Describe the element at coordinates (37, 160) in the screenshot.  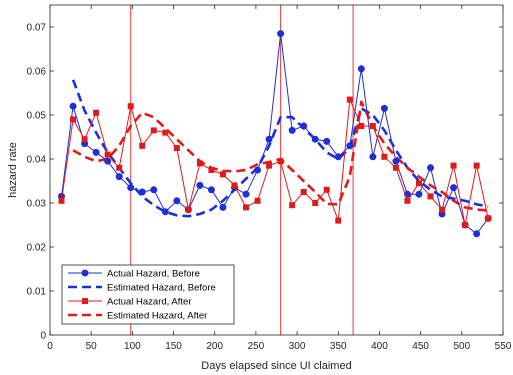
I see `y-tick-label: 0.04` at that location.